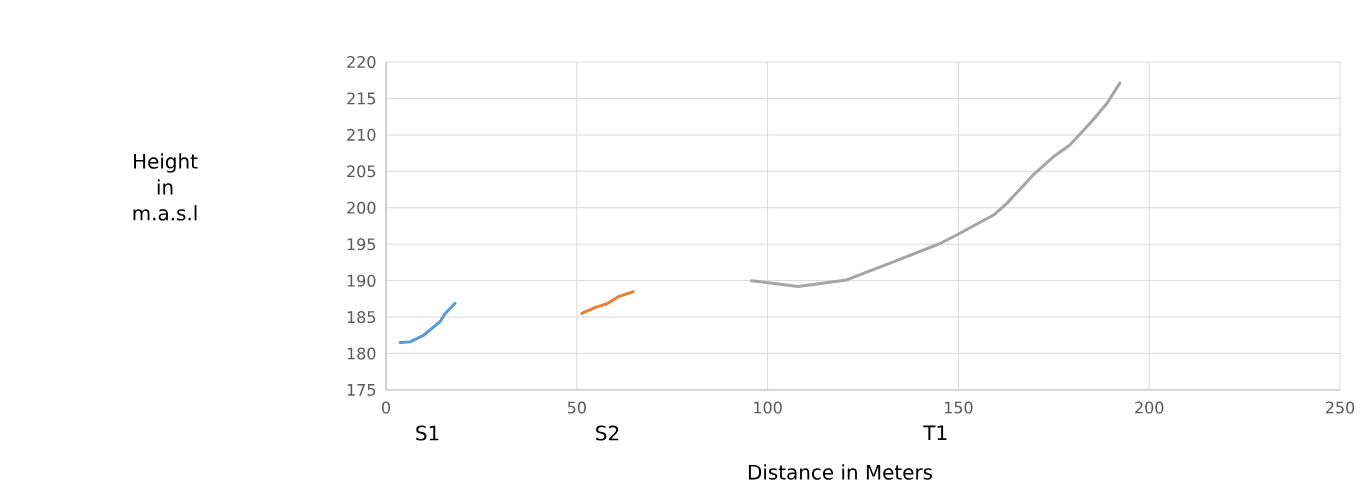  I want to click on y-tick-label: 190, so click(361, 280).